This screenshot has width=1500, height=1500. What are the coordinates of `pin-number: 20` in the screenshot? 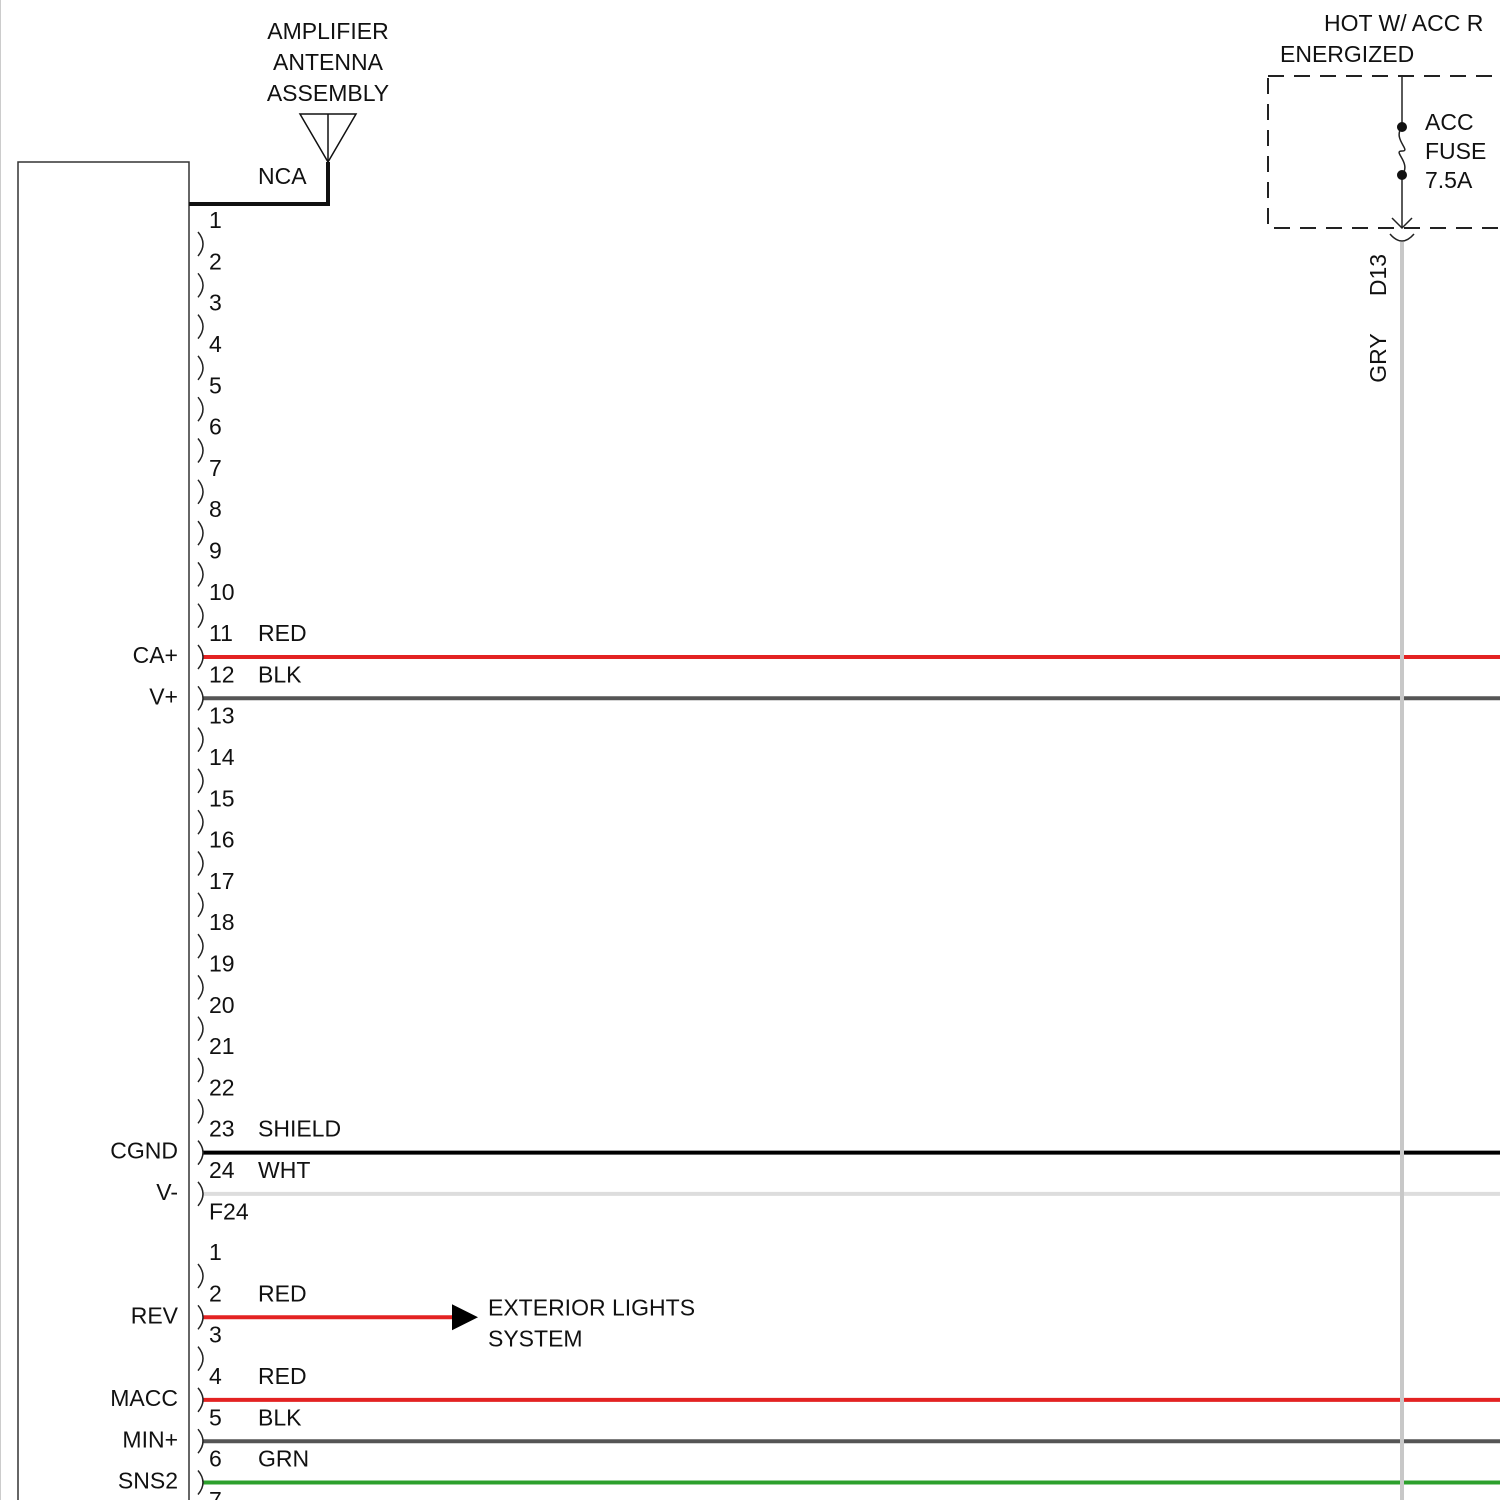 It's located at (222, 1005).